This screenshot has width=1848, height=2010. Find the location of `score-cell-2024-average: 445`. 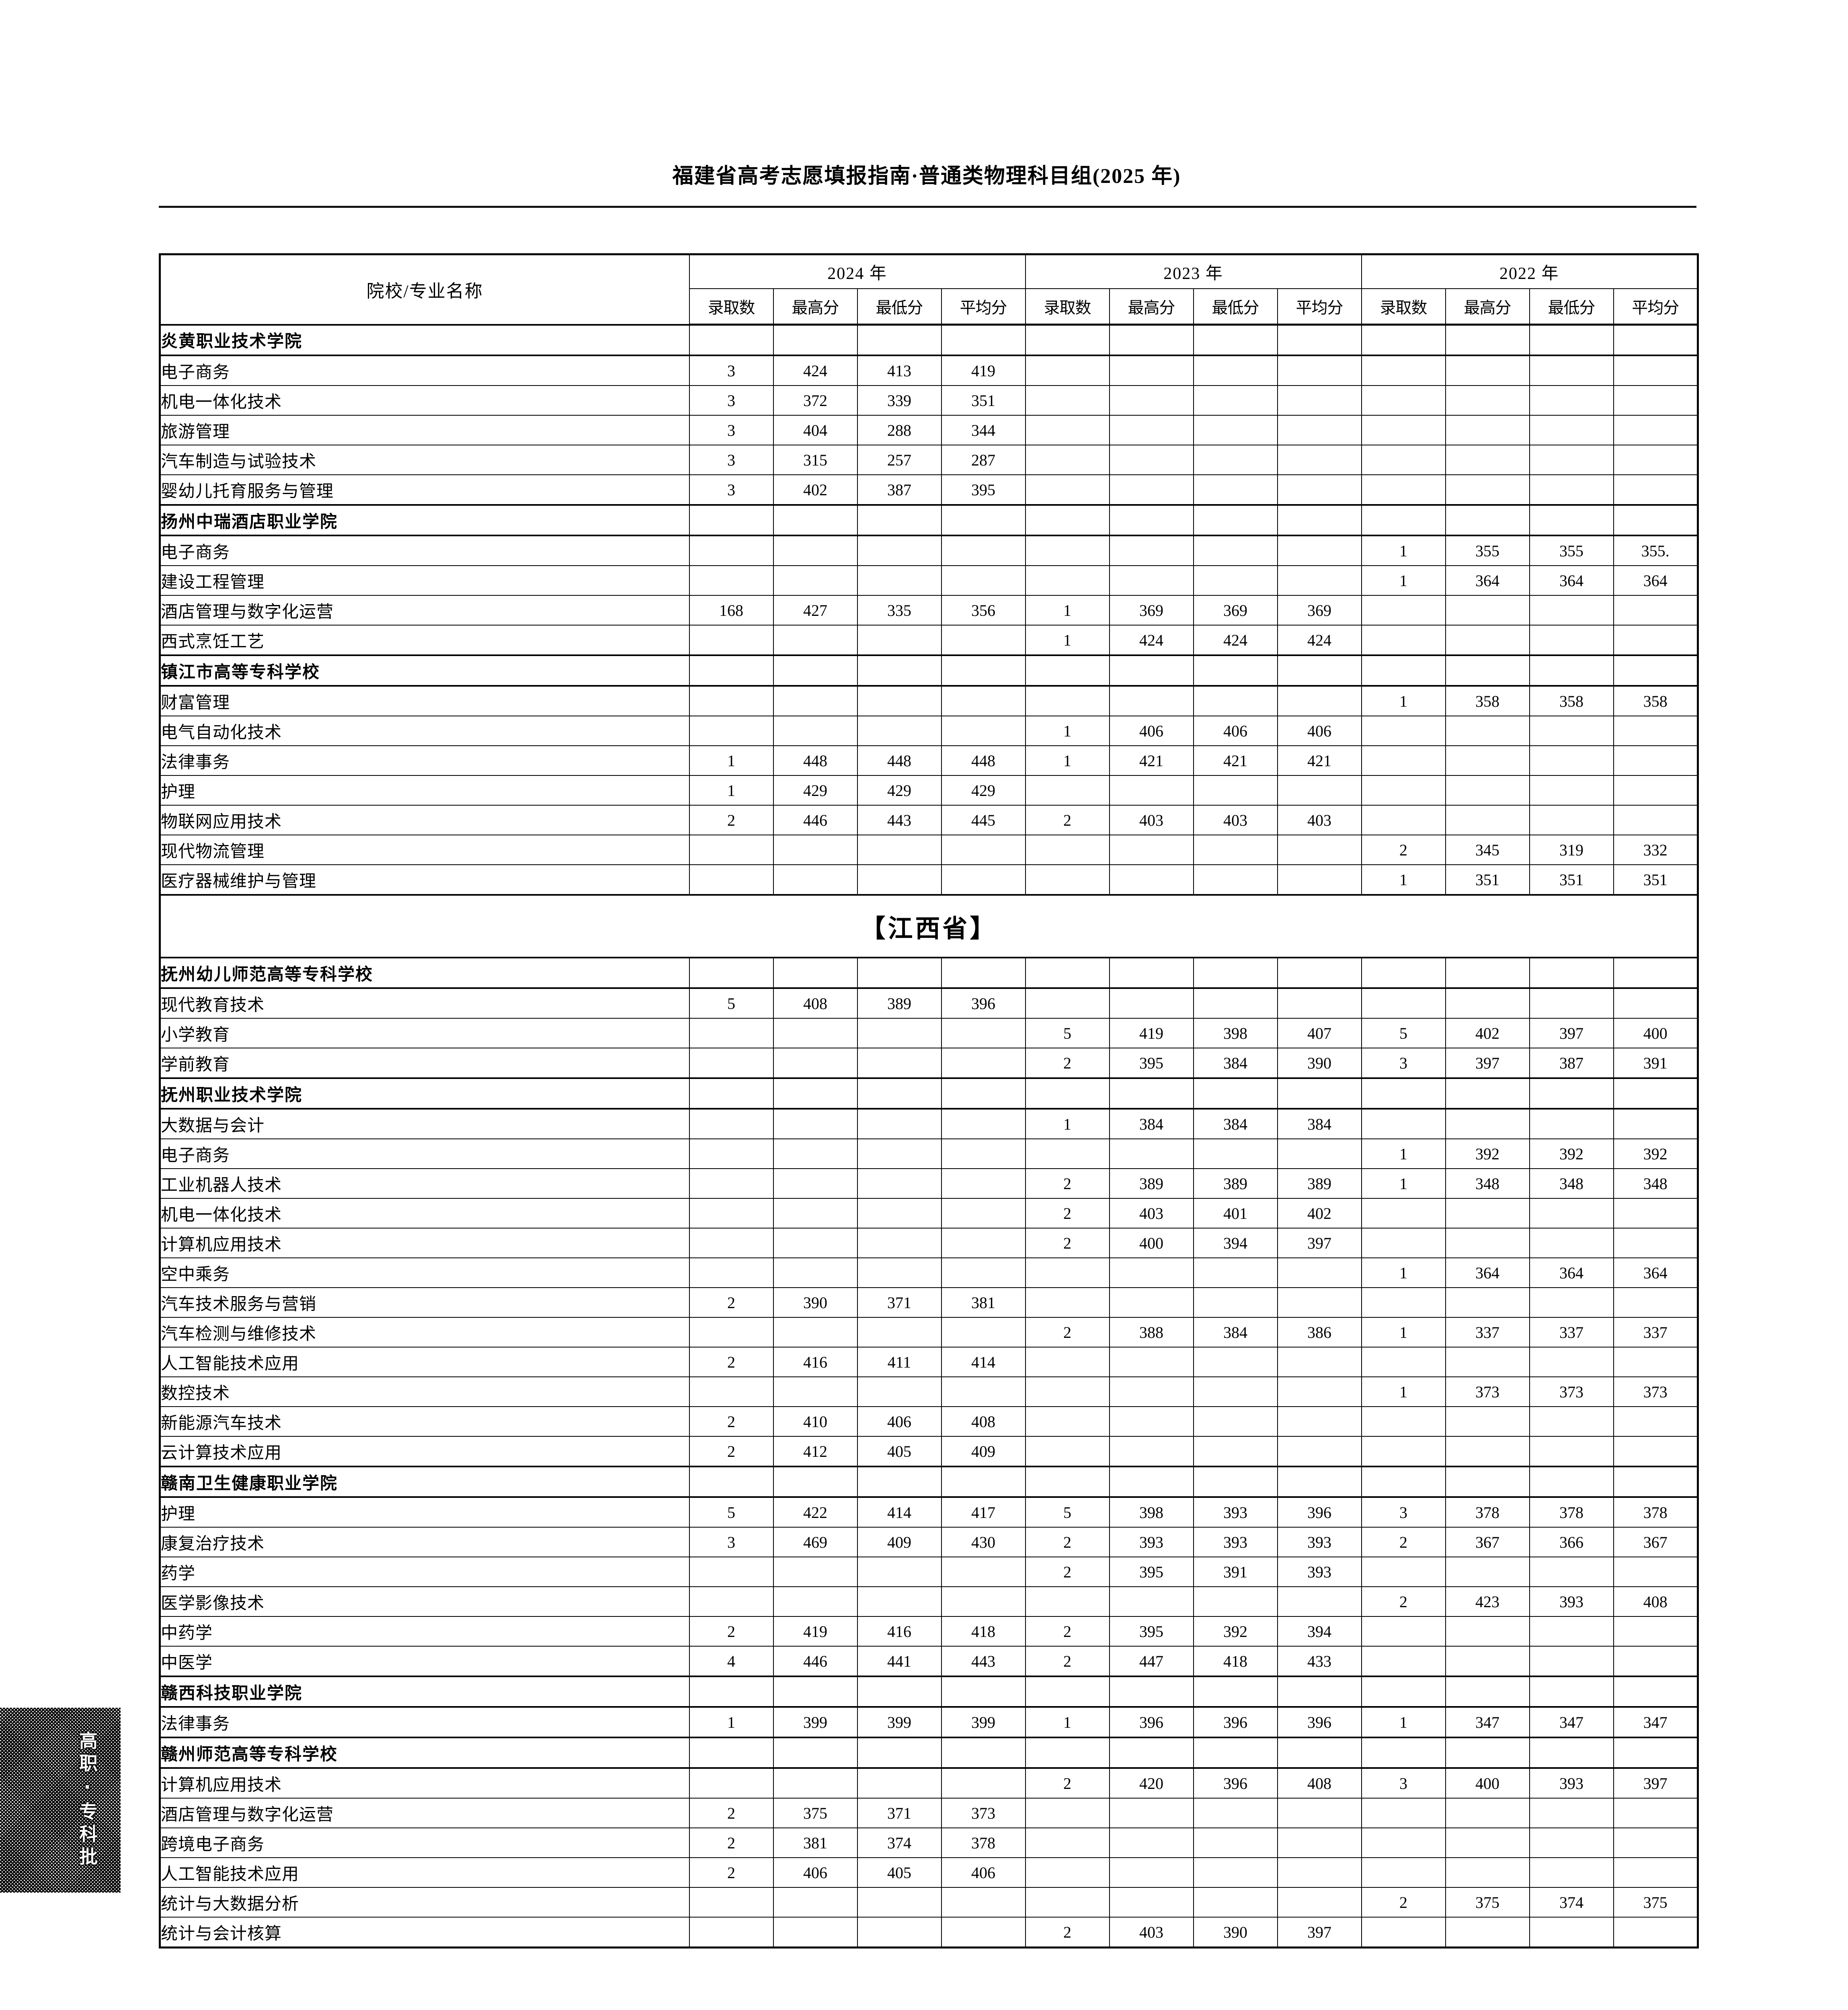

score-cell-2024-average: 445 is located at coordinates (983, 820).